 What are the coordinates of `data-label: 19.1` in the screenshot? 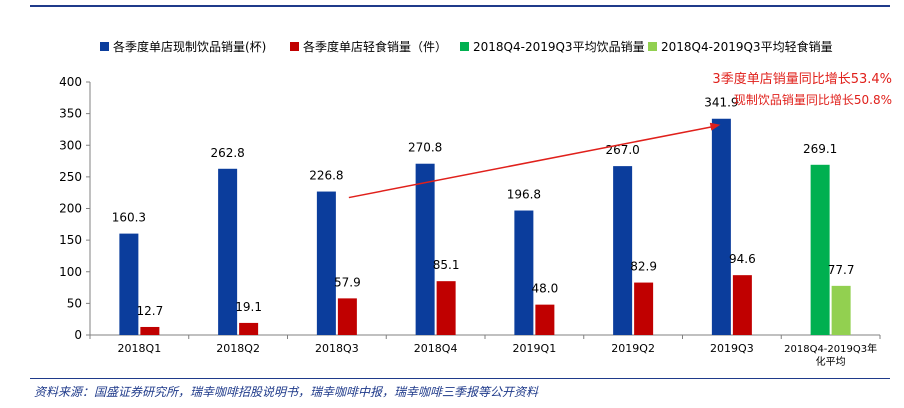 It's located at (248, 307).